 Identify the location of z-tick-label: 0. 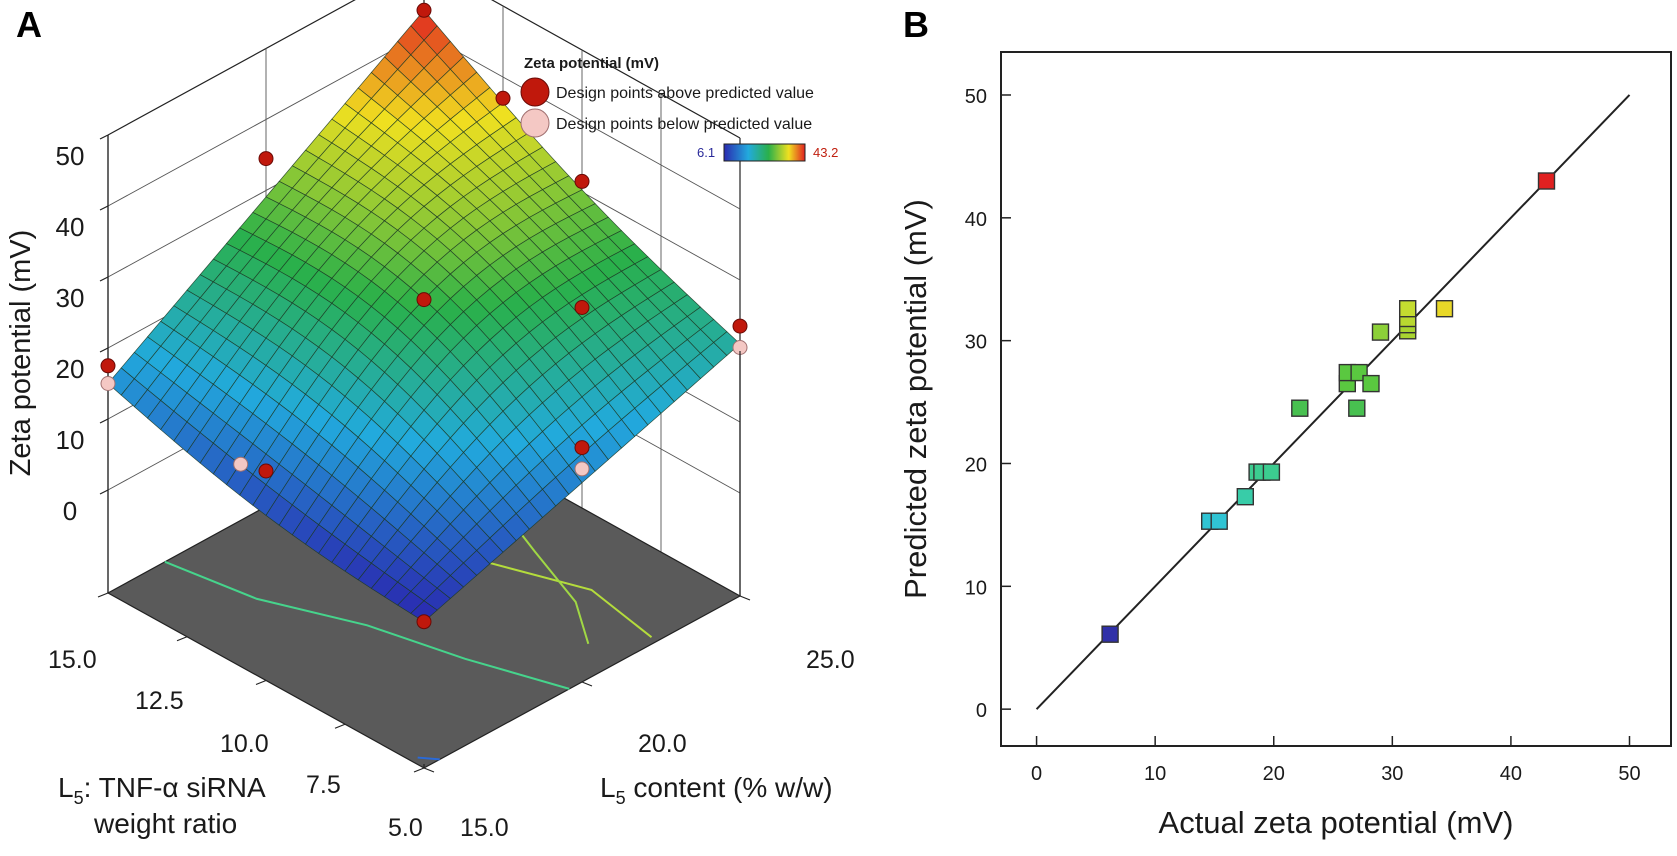
(70, 511).